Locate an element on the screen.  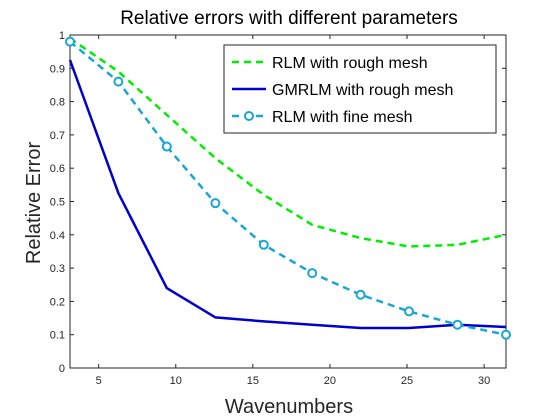
y-tick-label: 0.4 is located at coordinates (57, 236).